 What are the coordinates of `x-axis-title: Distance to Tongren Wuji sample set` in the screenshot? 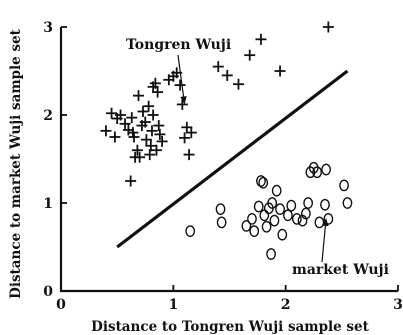 It's located at (230, 327).